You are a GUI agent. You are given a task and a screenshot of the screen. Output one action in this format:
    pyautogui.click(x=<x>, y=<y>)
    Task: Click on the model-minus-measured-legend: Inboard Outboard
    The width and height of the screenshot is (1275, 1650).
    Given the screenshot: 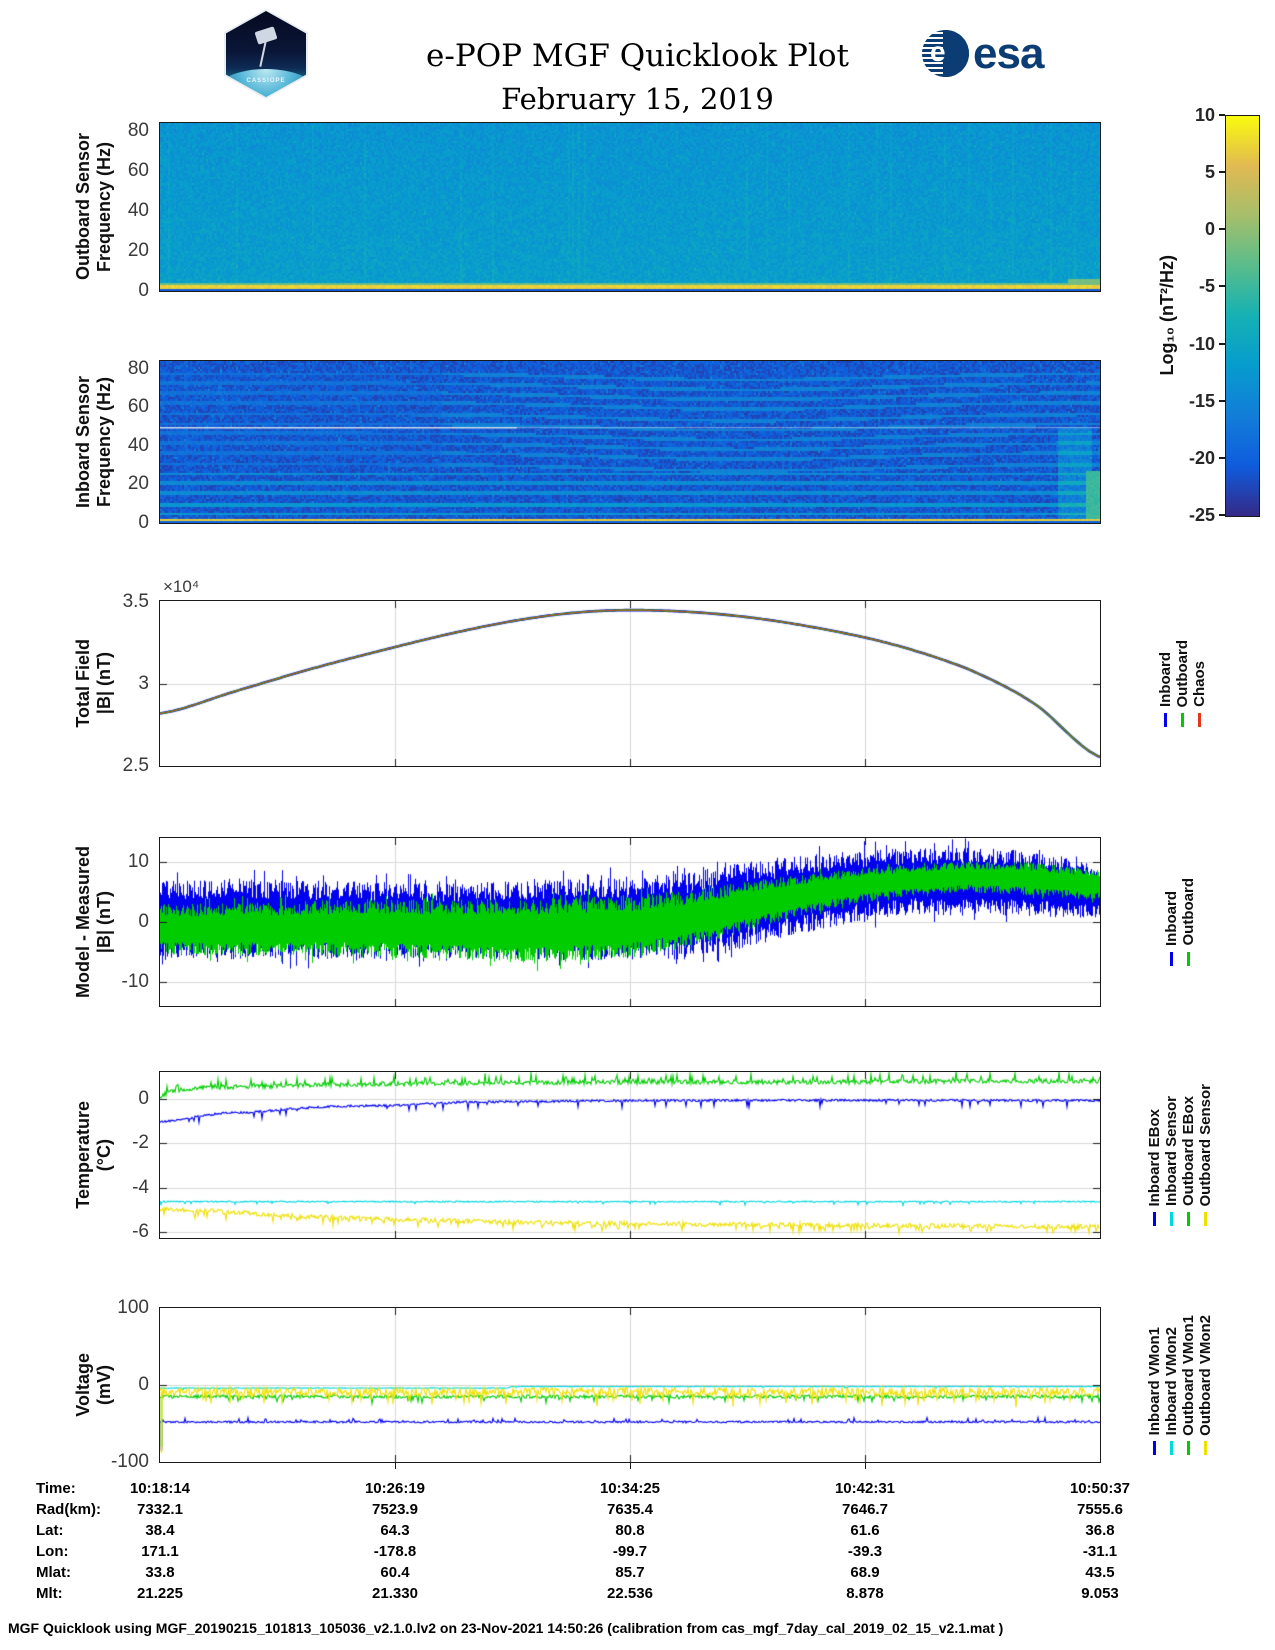 What is the action you would take?
    pyautogui.click(x=1180, y=922)
    